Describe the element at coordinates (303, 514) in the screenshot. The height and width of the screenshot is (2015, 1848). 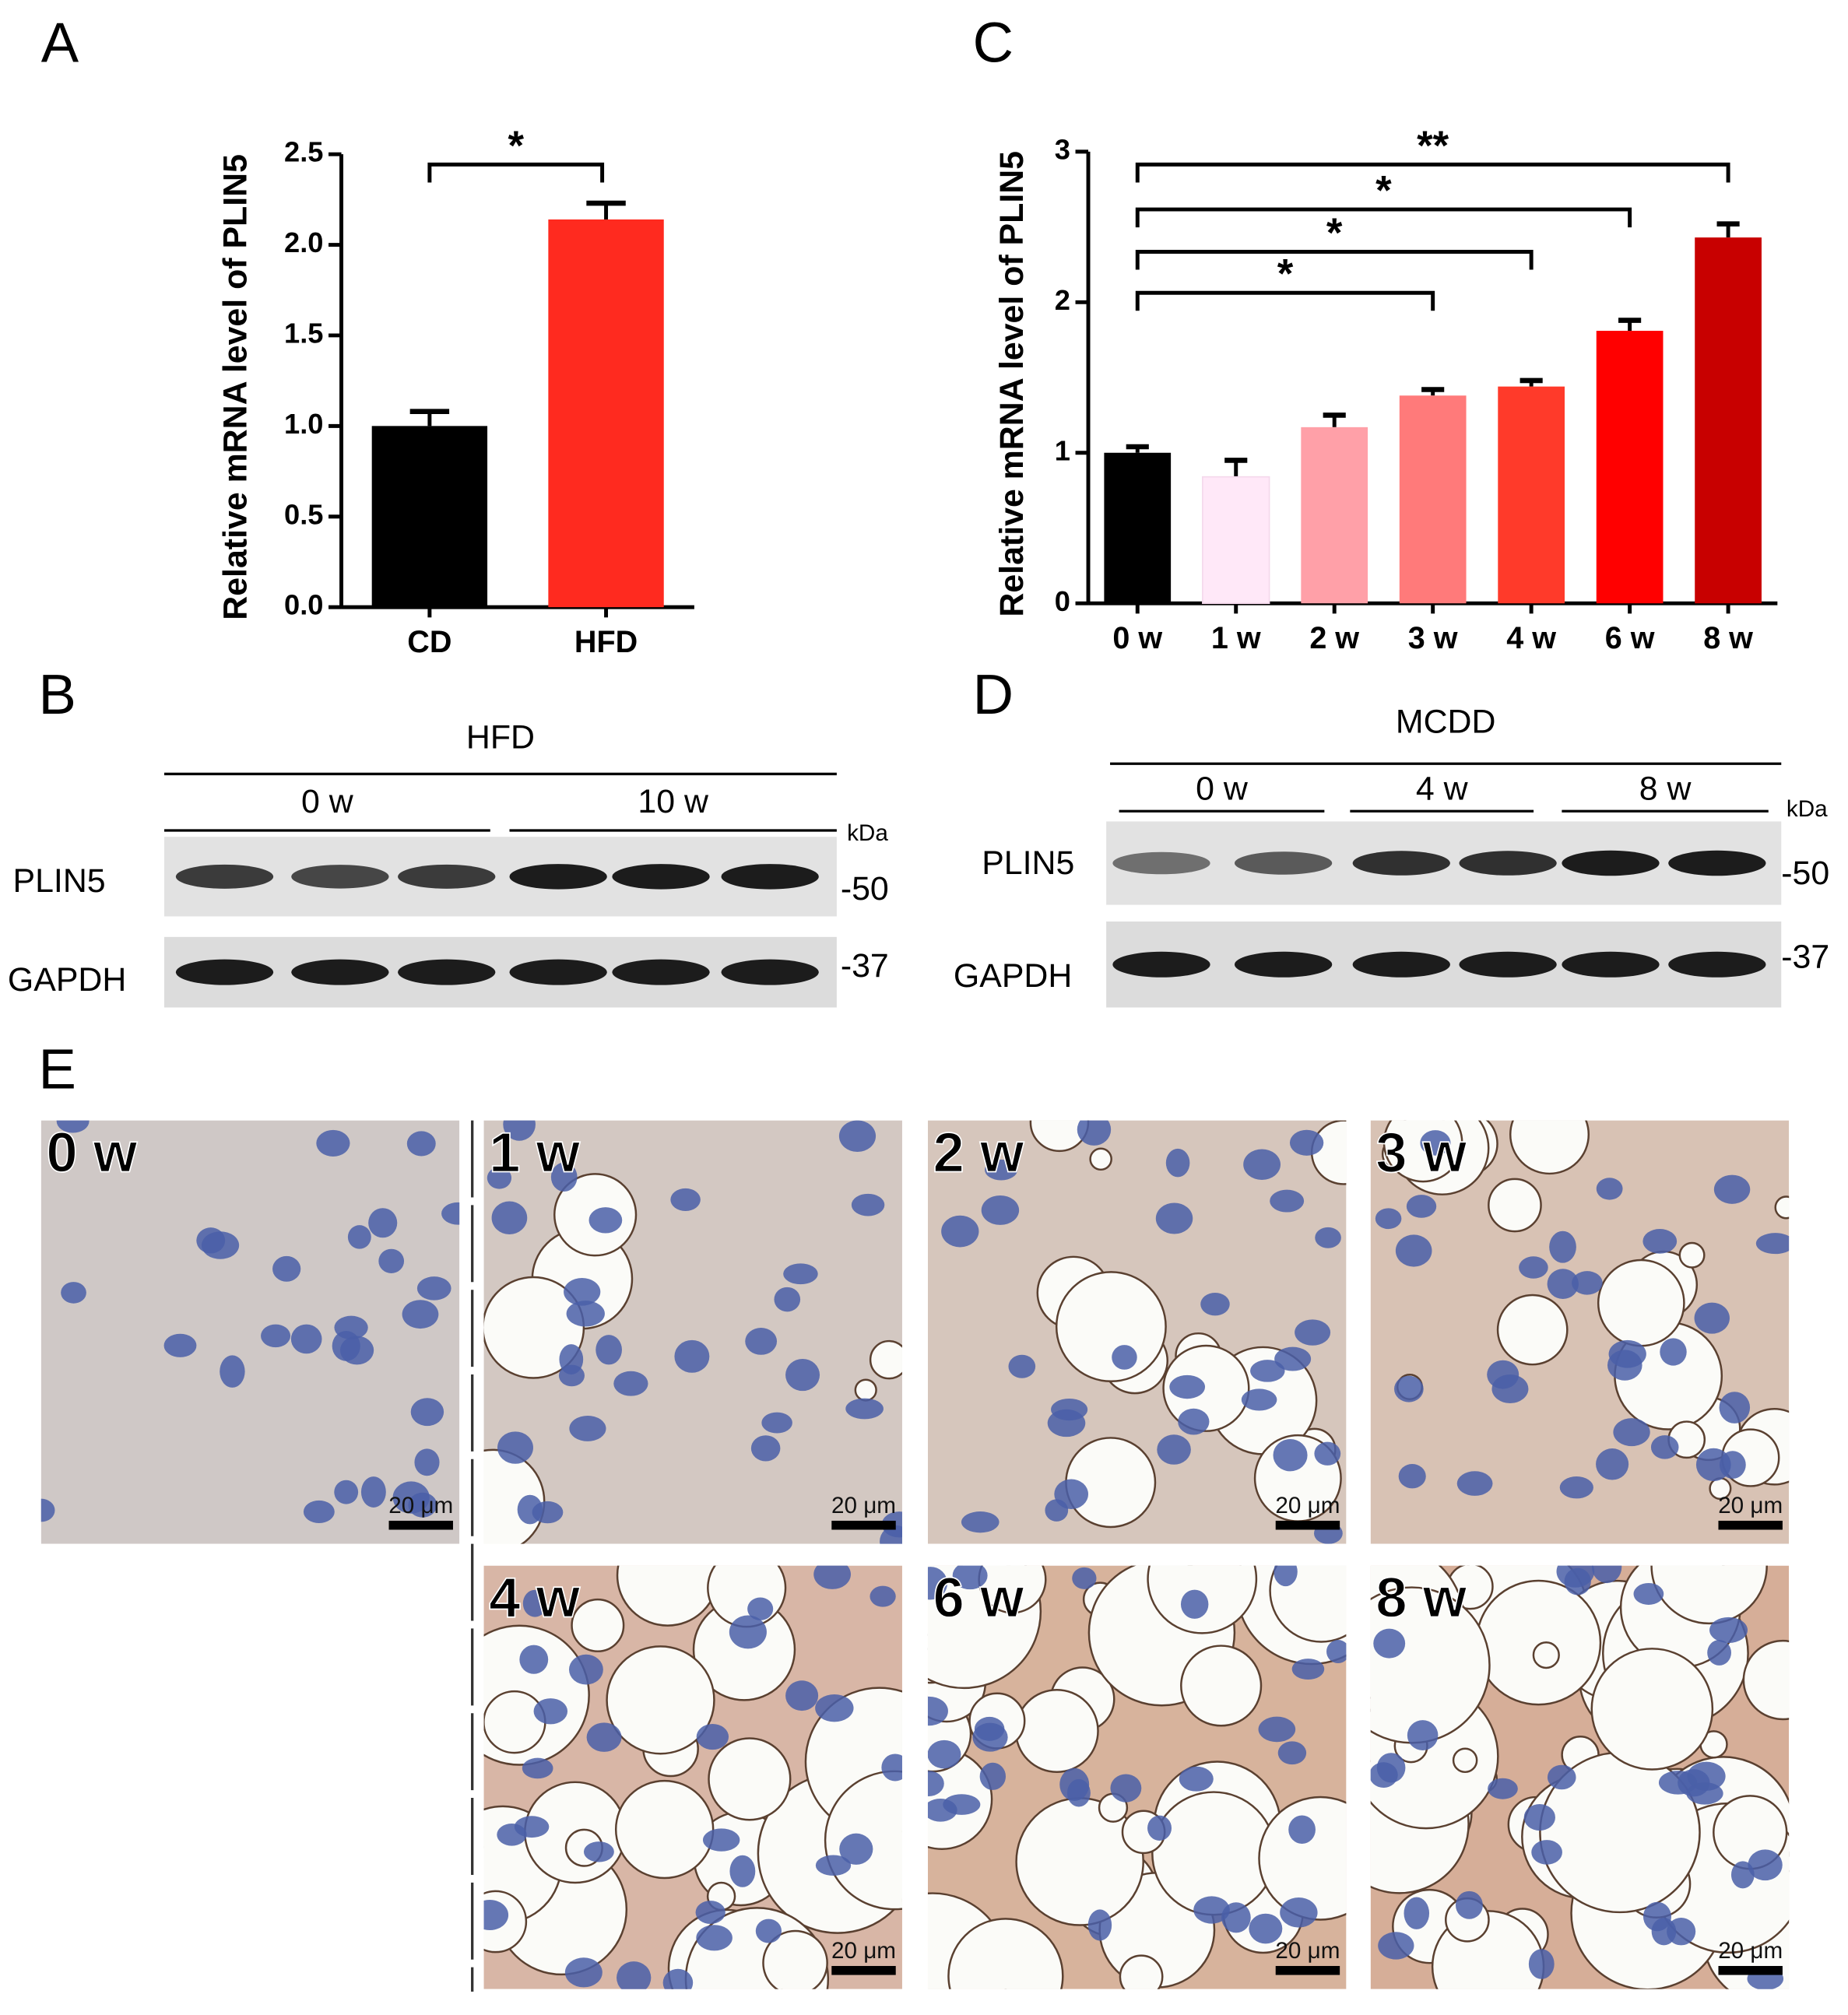
I see `y-tick-label: 0.5` at that location.